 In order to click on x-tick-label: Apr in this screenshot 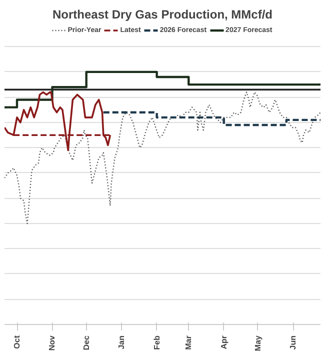, I will do `click(223, 342)`.